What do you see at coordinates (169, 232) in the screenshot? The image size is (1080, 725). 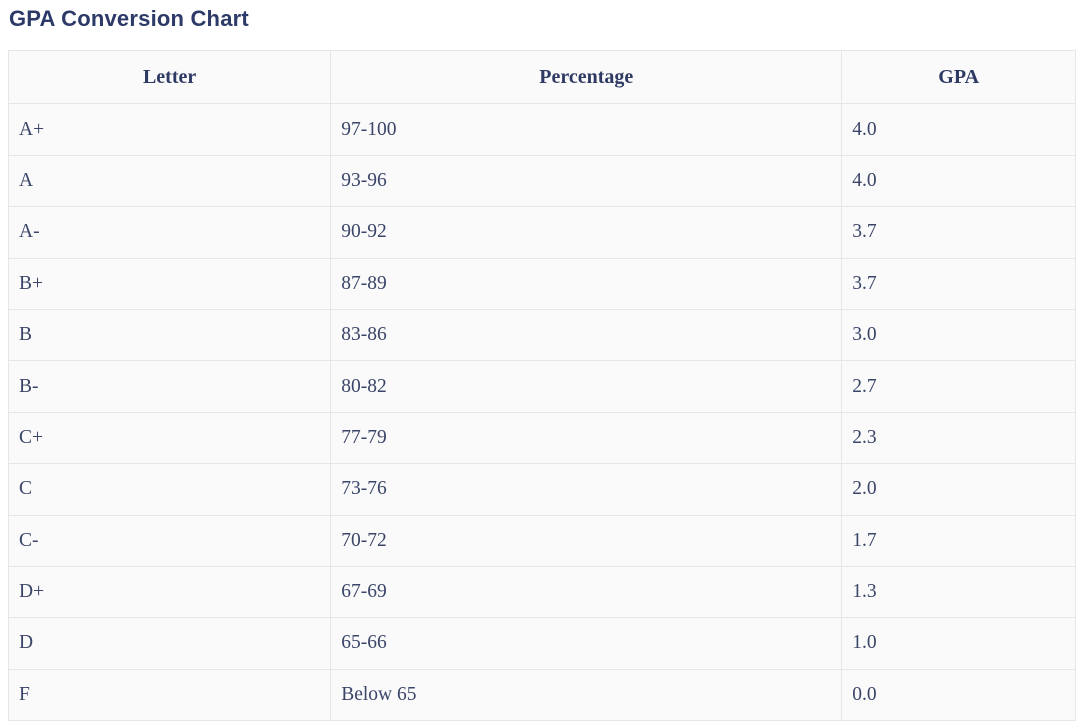 I see `cell-letter: A-` at bounding box center [169, 232].